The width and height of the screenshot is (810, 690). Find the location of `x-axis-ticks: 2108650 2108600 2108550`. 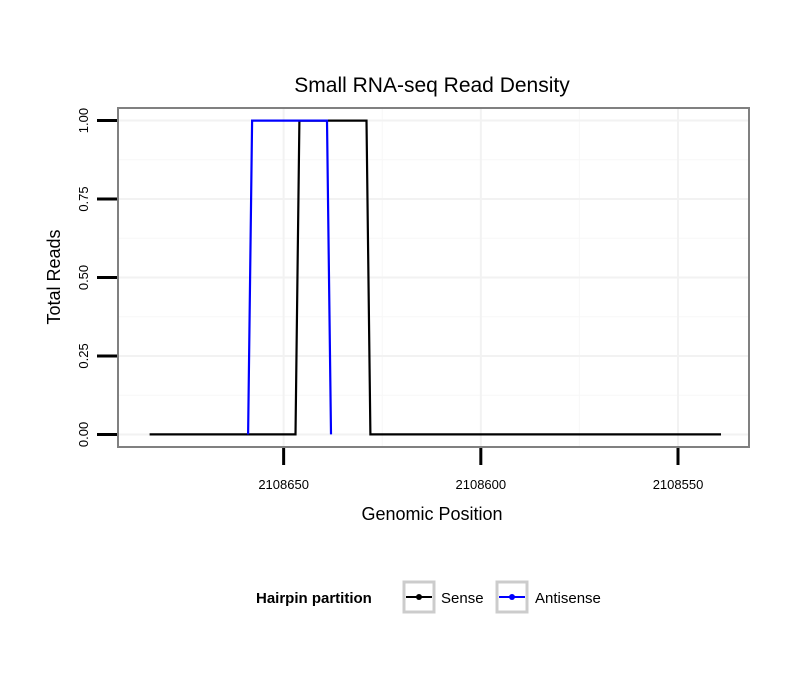

x-axis-ticks: 2108650 2108600 2108550 is located at coordinates (480, 470).